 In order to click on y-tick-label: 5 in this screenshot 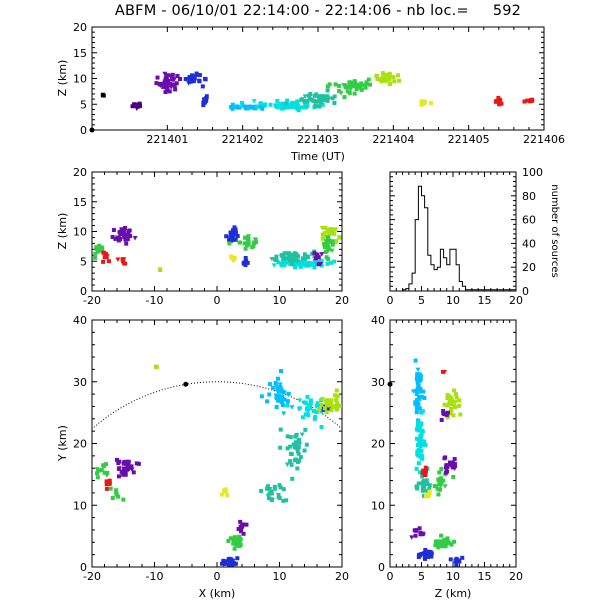, I will do `click(83, 104)`.